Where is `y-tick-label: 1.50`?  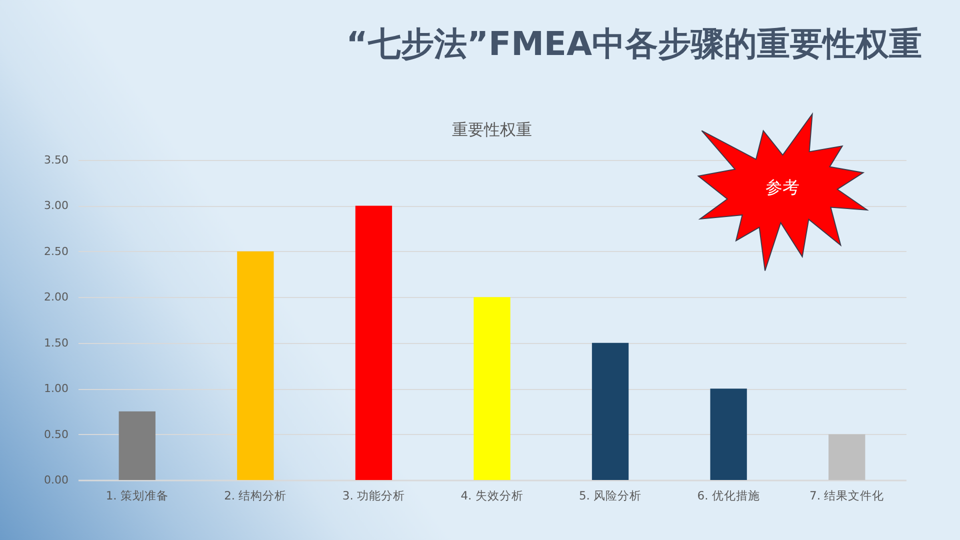
y-tick-label: 1.50 is located at coordinates (56, 343).